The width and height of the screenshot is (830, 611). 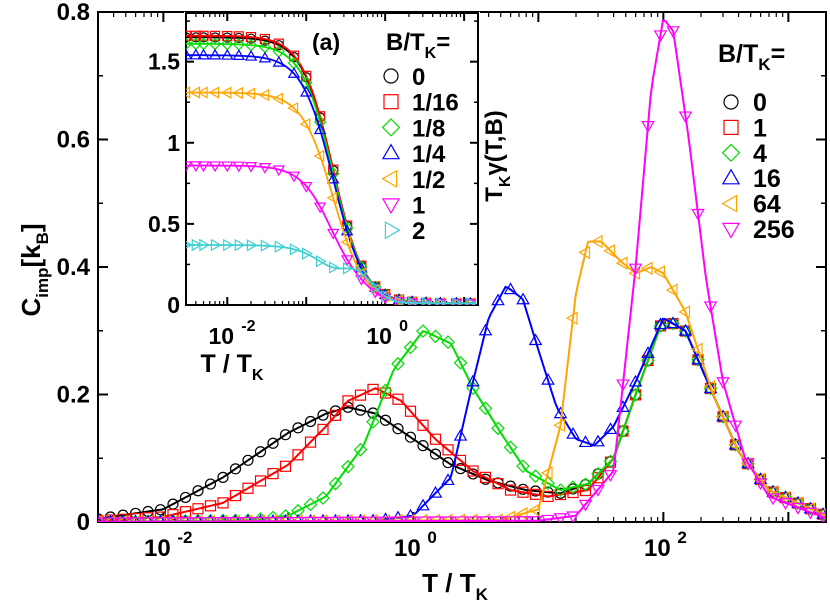 What do you see at coordinates (751, 57) in the screenshot?
I see `legend-title: B/TK=` at bounding box center [751, 57].